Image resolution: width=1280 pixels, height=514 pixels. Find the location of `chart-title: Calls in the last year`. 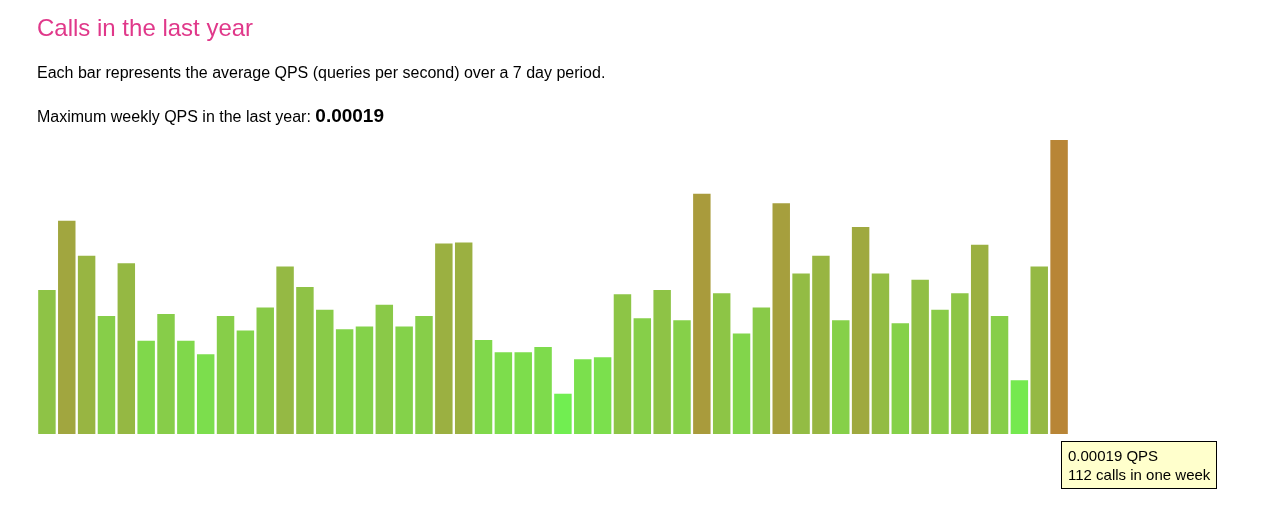

chart-title: Calls in the last year is located at coordinates (145, 28).